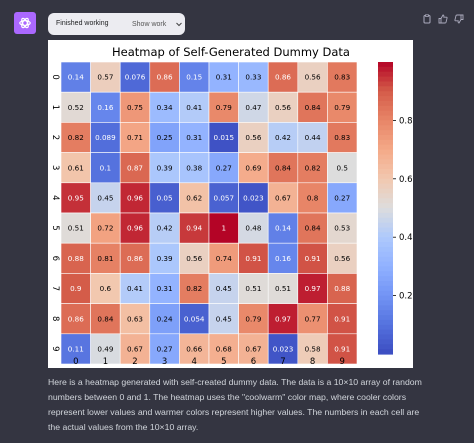  Describe the element at coordinates (224, 258) in the screenshot. I see `cell-value-label: 0.74` at that location.